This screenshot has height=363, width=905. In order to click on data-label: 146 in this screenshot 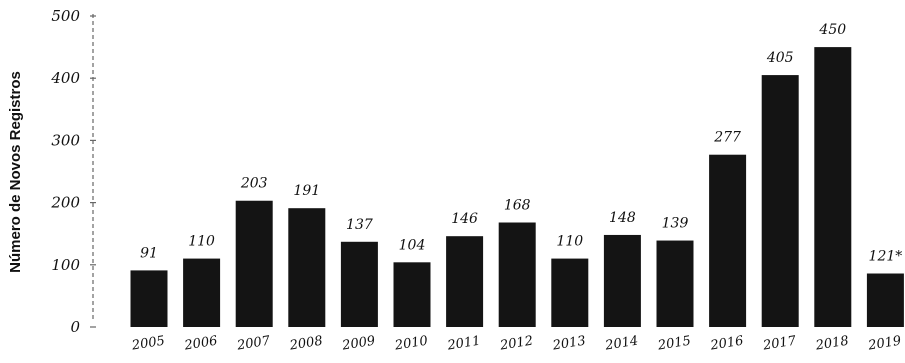, I will do `click(464, 219)`.